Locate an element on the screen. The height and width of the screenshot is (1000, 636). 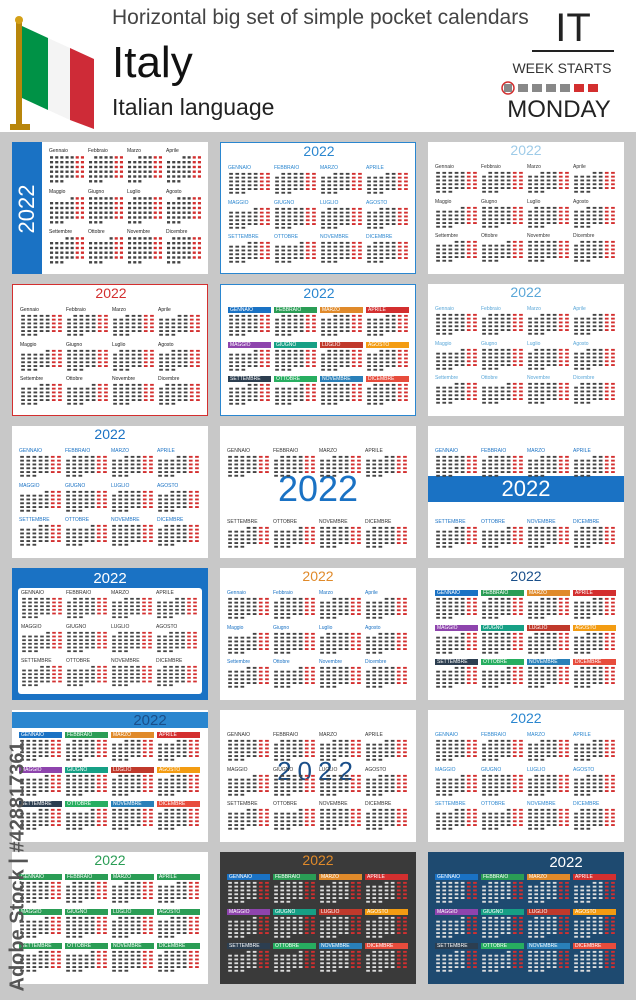
month-block: Aprile is located at coordinates (386, 605).